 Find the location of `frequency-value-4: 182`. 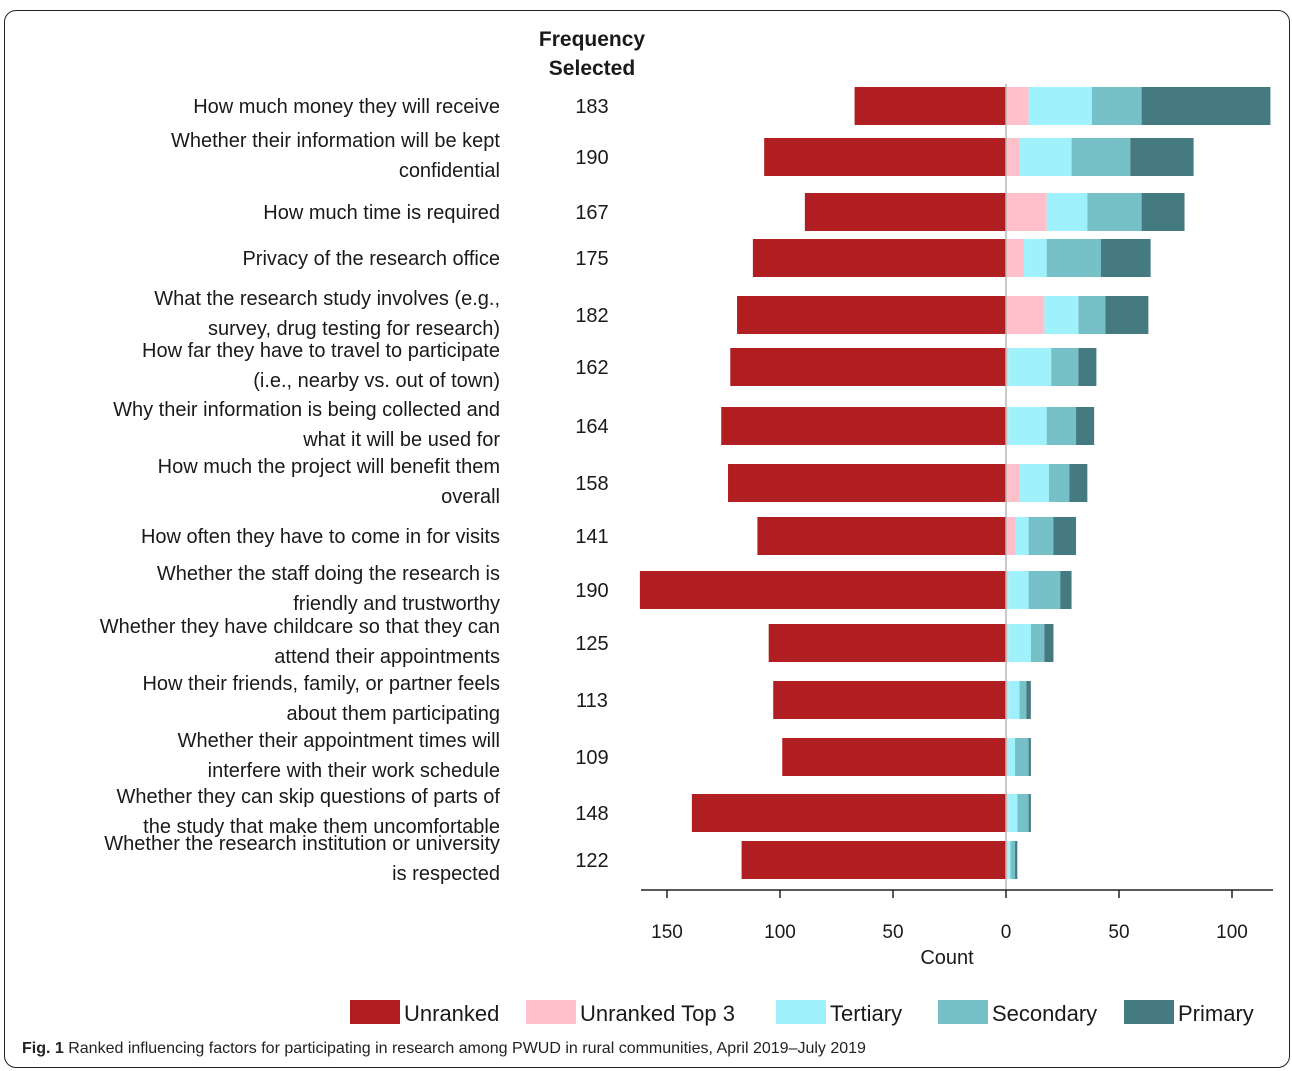

frequency-value-4: 182 is located at coordinates (591, 316).